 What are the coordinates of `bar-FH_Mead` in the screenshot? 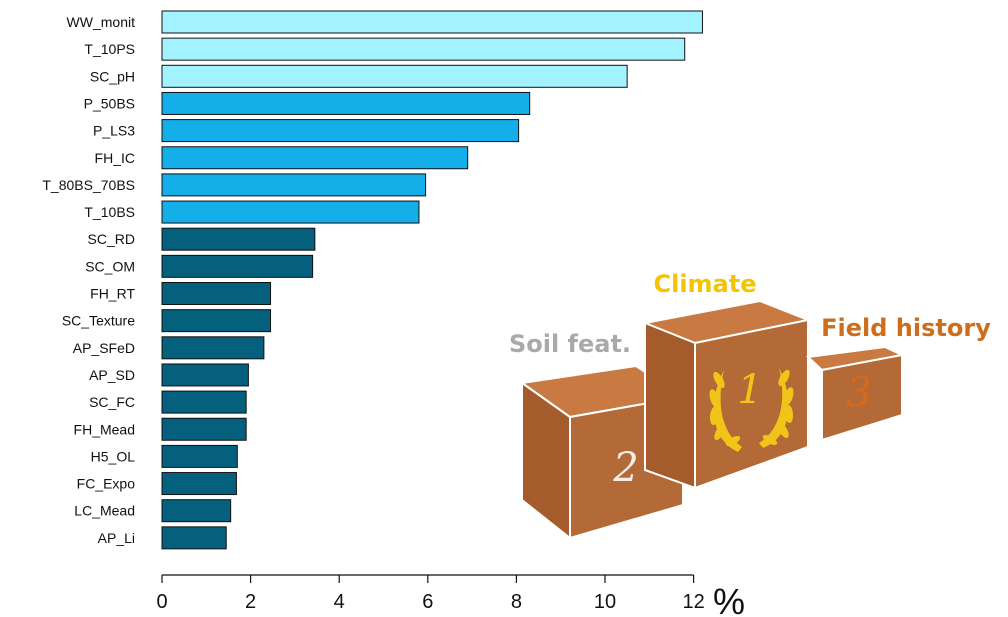 It's located at (204, 429).